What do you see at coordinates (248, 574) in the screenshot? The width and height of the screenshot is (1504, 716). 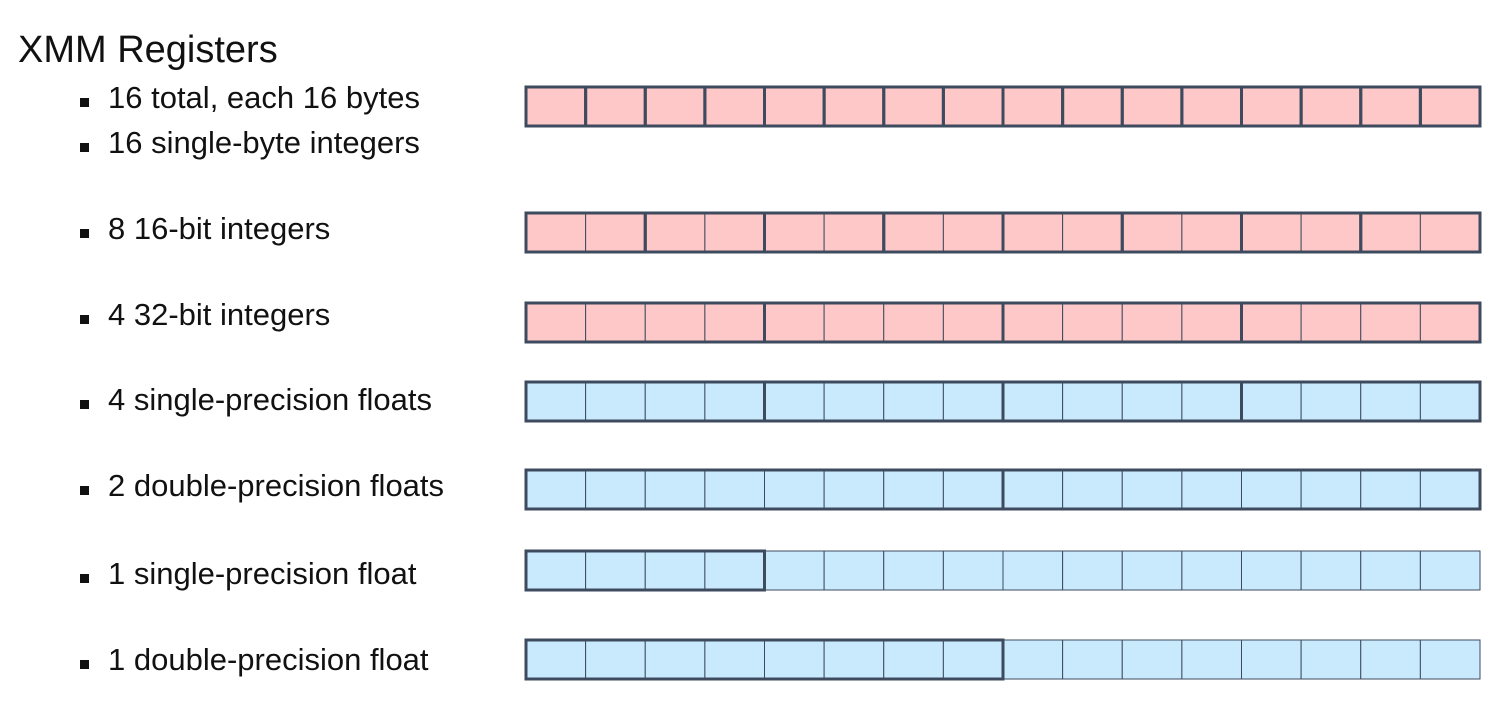 I see `bullet-item: 1 single-precision float` at bounding box center [248, 574].